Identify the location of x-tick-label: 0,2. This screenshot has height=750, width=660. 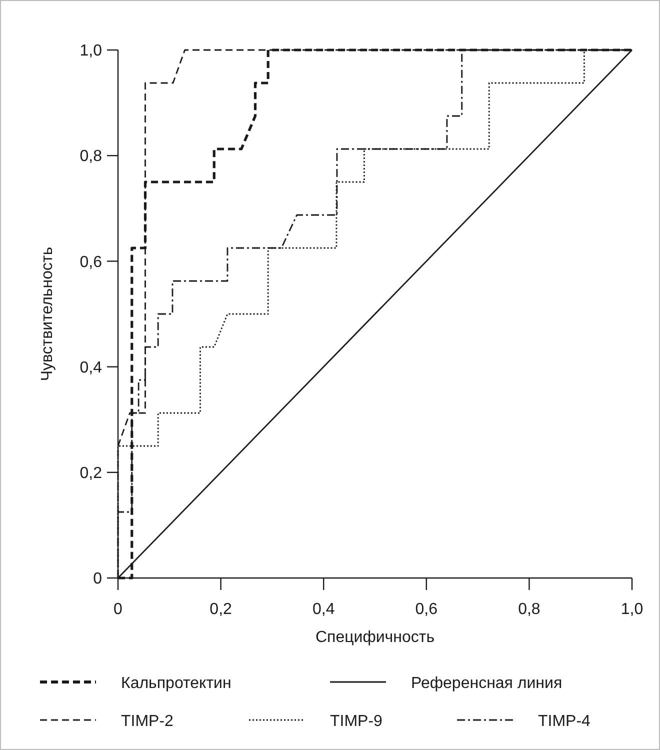
(221, 609).